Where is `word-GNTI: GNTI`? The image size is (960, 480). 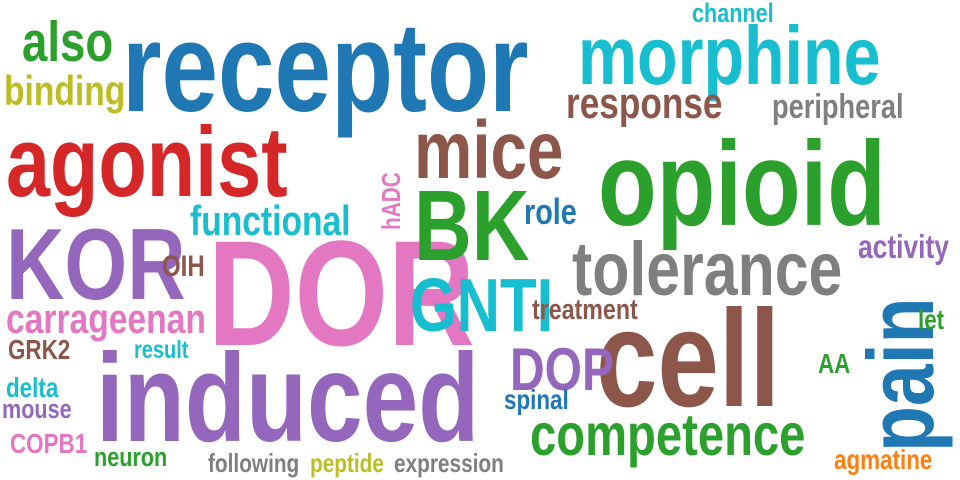 word-GNTI: GNTI is located at coordinates (482, 305).